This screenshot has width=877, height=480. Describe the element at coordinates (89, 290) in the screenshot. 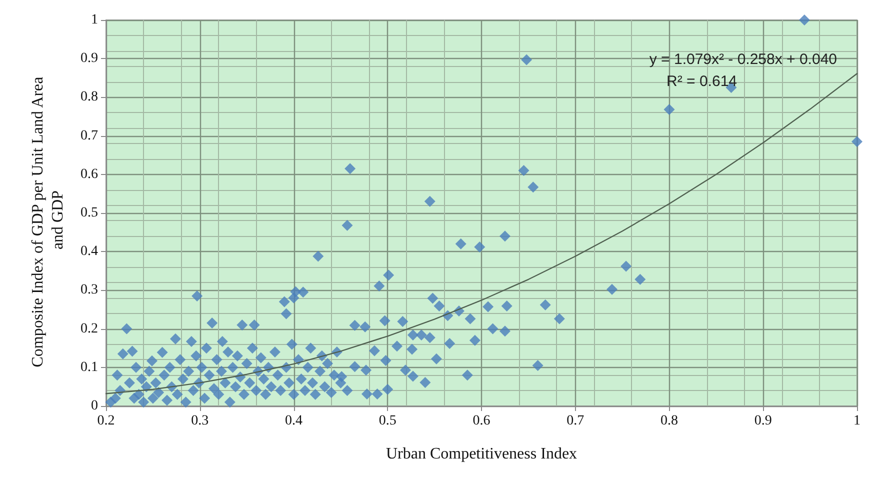

I see `y-tick-label: 0.3` at that location.